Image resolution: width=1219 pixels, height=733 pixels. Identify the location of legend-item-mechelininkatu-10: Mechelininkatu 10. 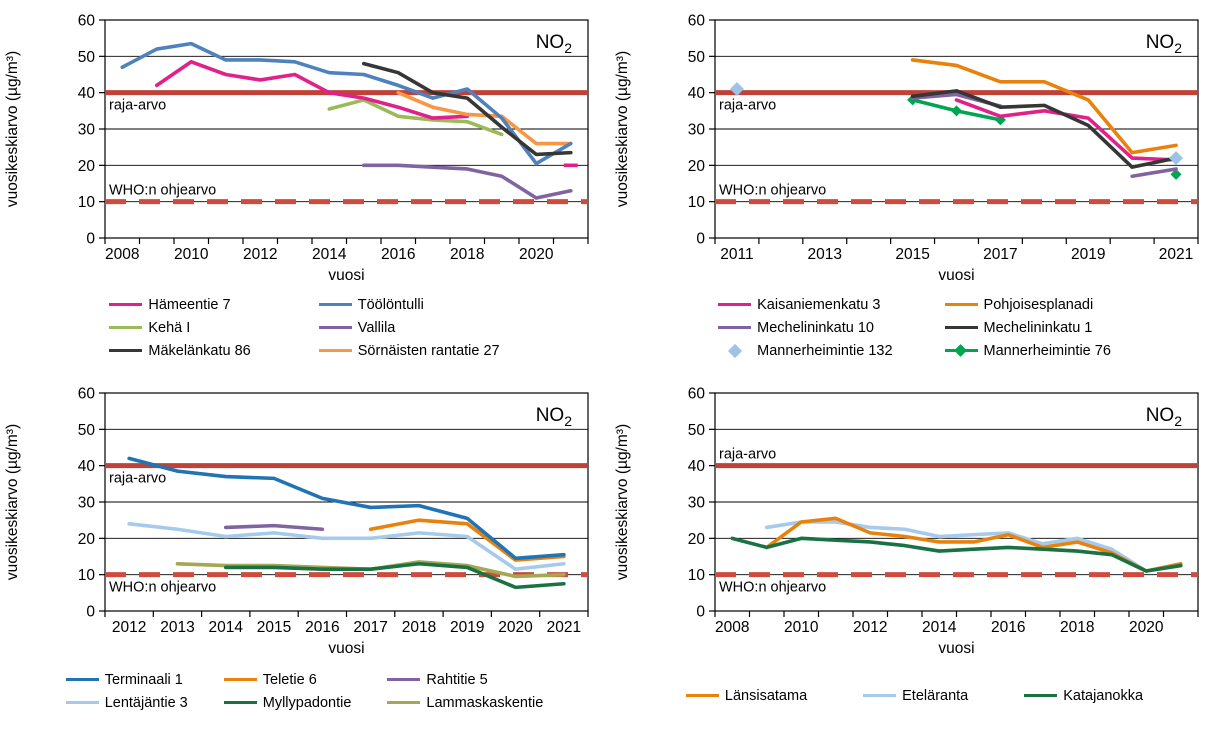
(805, 327).